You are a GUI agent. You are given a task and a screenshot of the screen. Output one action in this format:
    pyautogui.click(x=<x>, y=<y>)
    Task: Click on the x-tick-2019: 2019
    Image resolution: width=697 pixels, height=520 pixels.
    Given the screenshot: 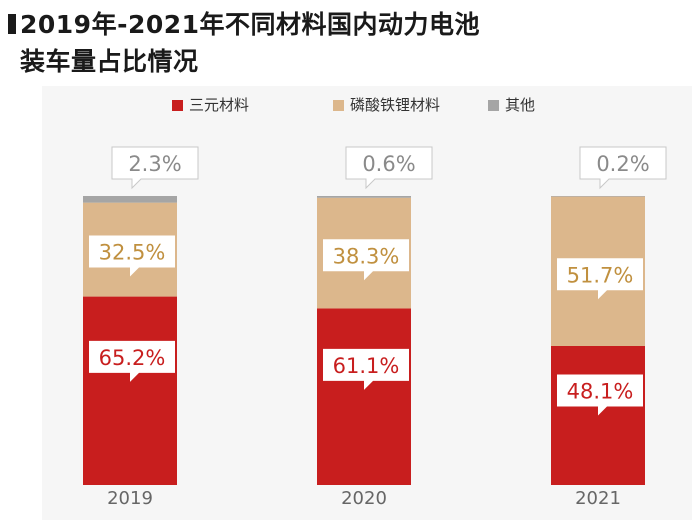 What is the action you would take?
    pyautogui.click(x=130, y=498)
    